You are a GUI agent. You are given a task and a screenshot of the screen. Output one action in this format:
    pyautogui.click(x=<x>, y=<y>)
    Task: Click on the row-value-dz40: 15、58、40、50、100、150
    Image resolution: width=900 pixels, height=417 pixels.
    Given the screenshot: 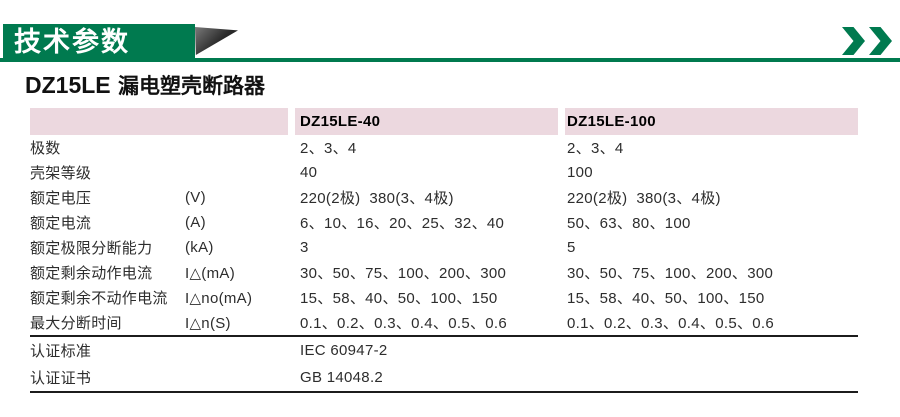 What is the action you would take?
    pyautogui.click(x=399, y=298)
    